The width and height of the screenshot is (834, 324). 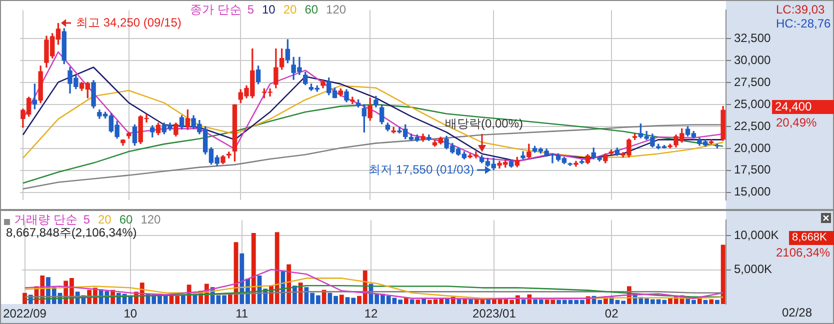 What do you see at coordinates (801, 9) in the screenshot?
I see `text: LC:39,03` at bounding box center [801, 9].